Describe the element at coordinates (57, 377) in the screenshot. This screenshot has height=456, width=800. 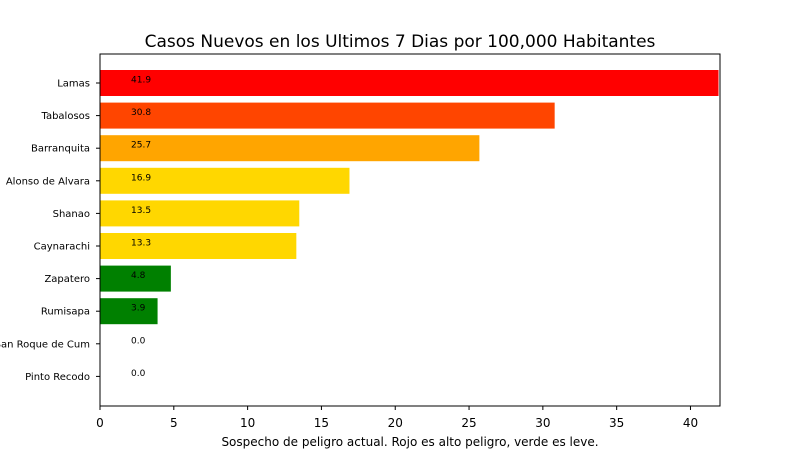
I see `y-tick-label: Pinto Recodo` at that location.